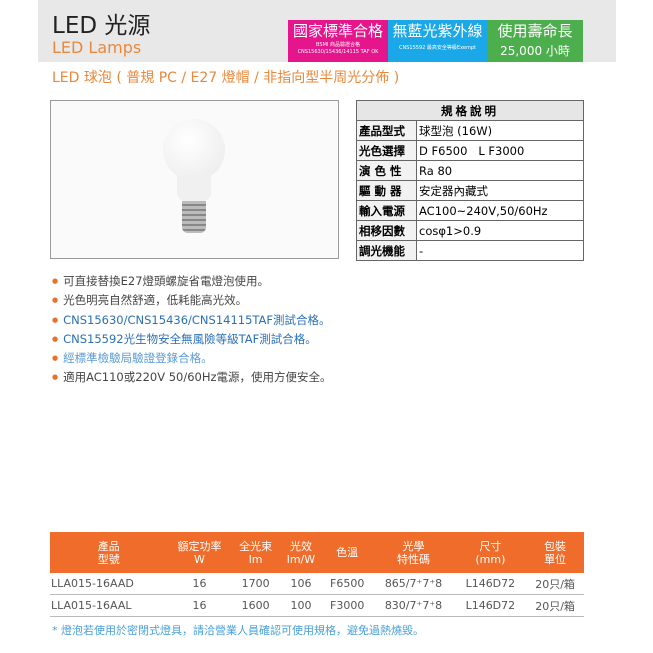 This screenshot has height=653, width=653. What do you see at coordinates (500, 150) in the screenshot?
I see `spec-value: D F6500 L F3000` at bounding box center [500, 150].